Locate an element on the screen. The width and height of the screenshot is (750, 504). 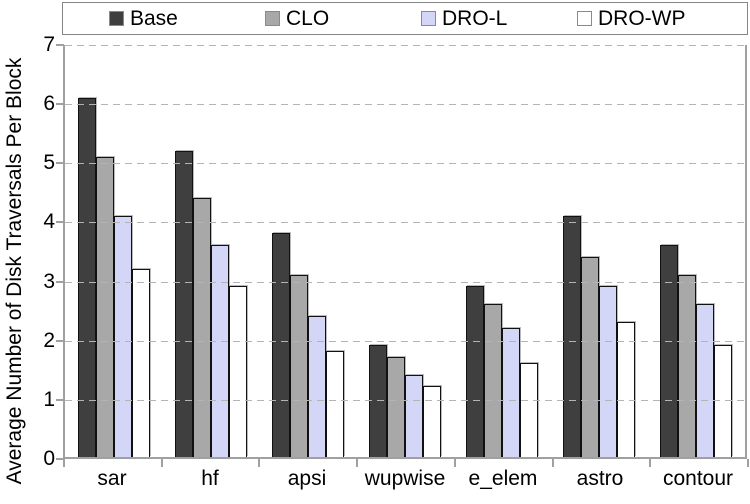
legend-label-dro-wp: DRO-WP is located at coordinates (642, 18).